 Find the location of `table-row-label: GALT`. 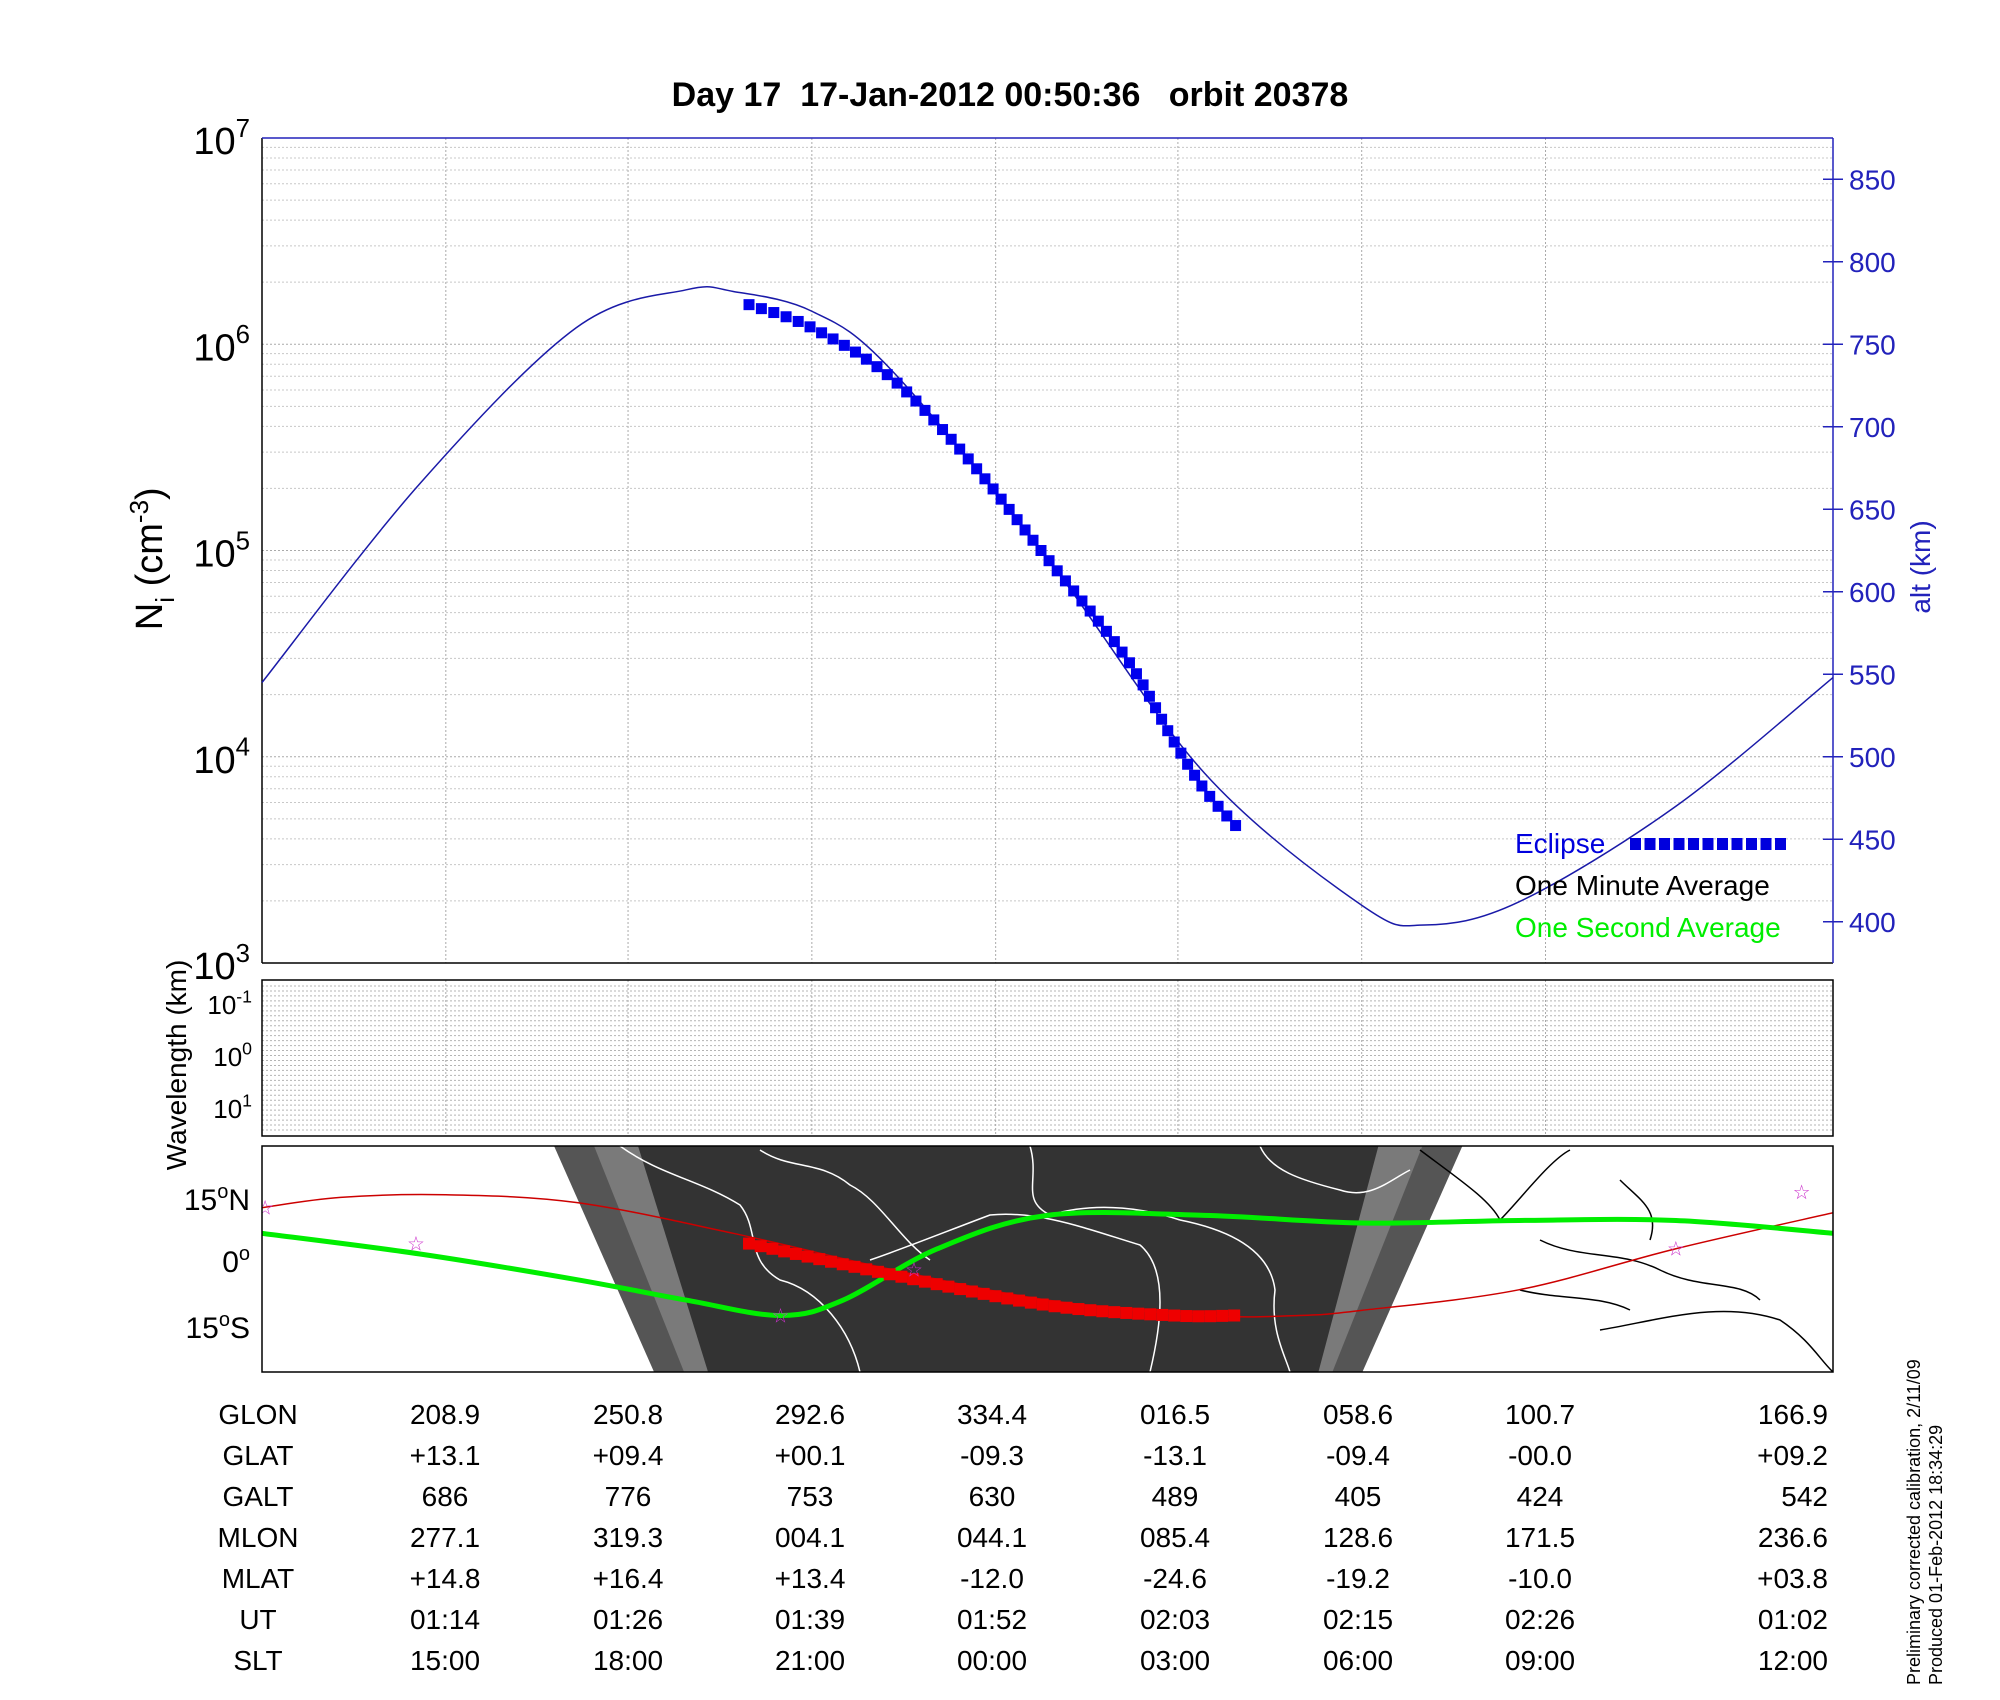

table-row-label: GALT is located at coordinates (257, 1496).